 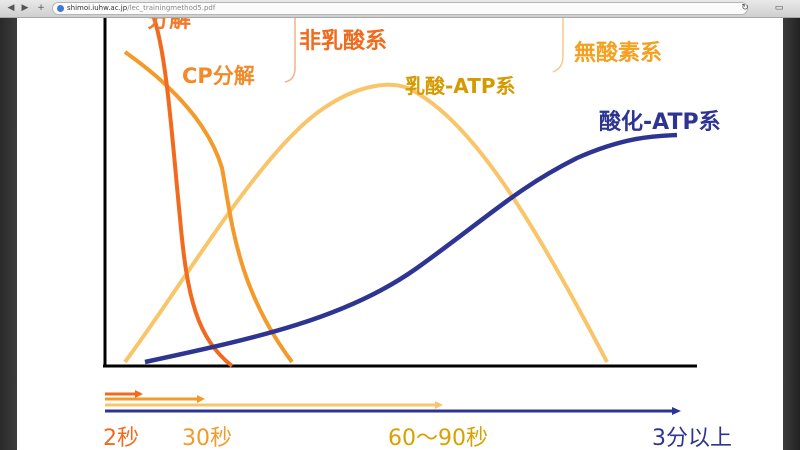 What do you see at coordinates (438, 438) in the screenshot?
I see `time-label-60-90s: 60〜90秒` at bounding box center [438, 438].